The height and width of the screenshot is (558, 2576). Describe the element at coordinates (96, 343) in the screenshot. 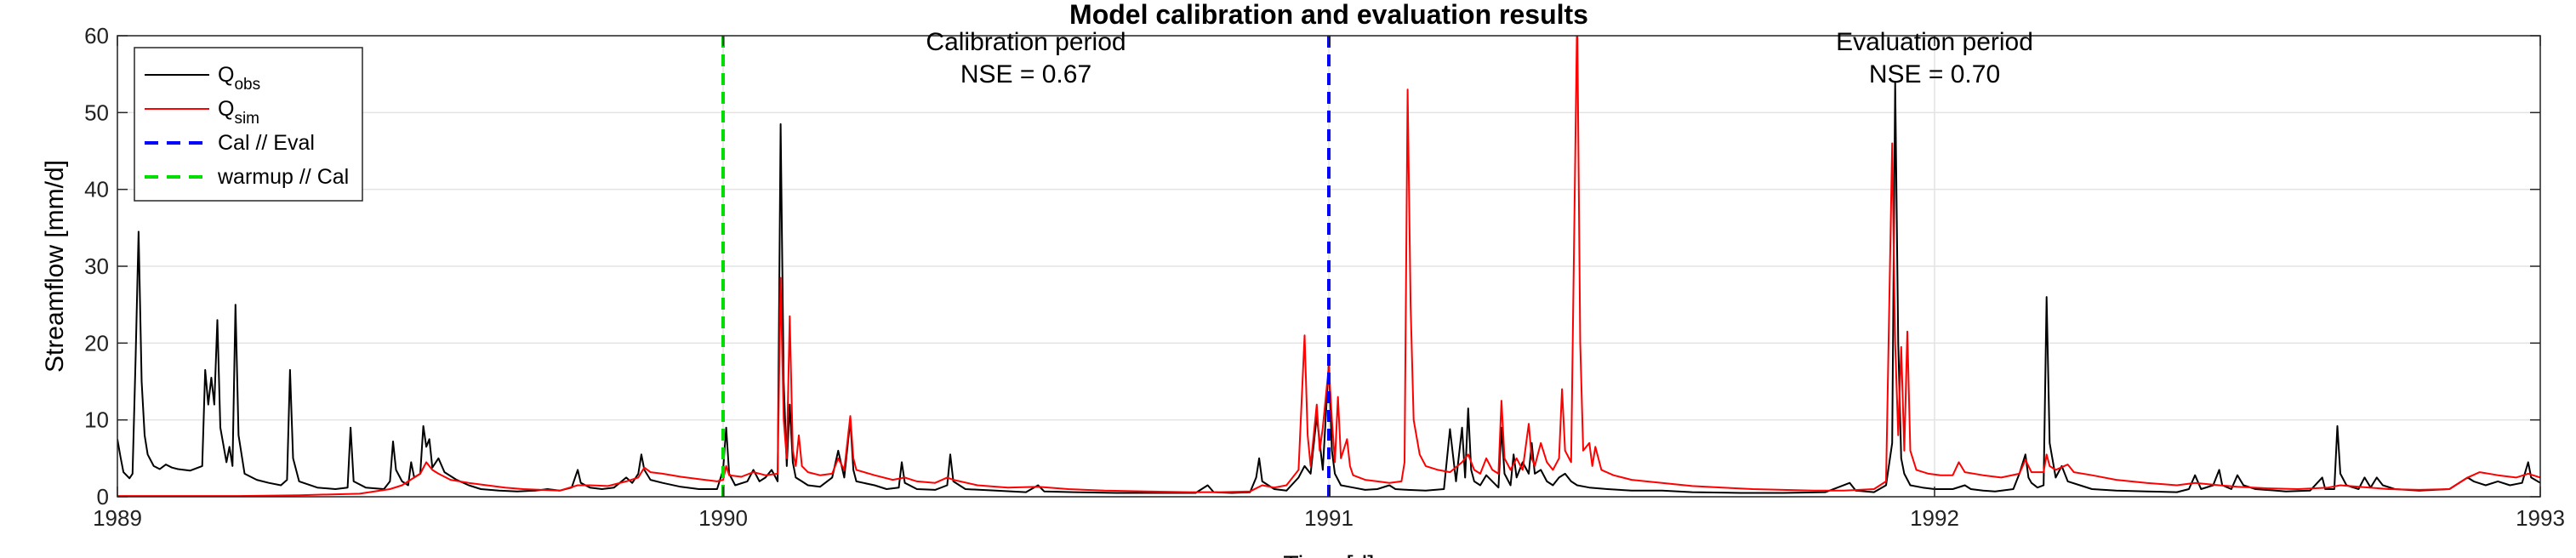

I see `y-tick-label-2: 20` at that location.